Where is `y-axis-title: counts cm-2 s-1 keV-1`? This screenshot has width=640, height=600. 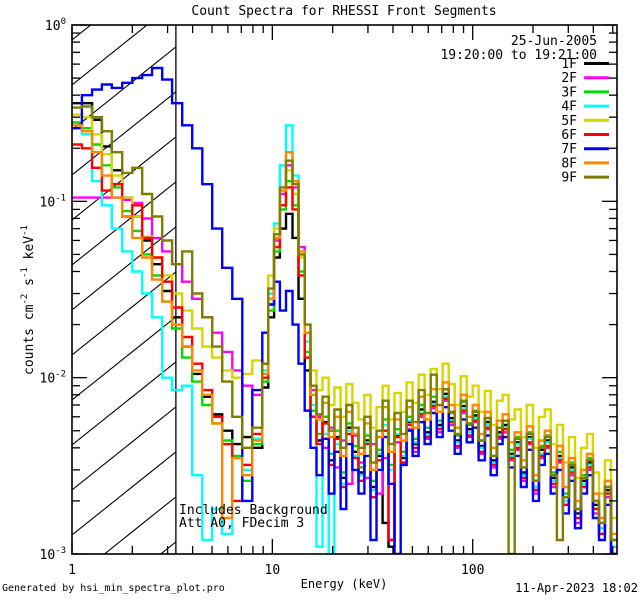
y-axis-title: counts cm-2 s-1 keV-1 is located at coordinates (28, 300).